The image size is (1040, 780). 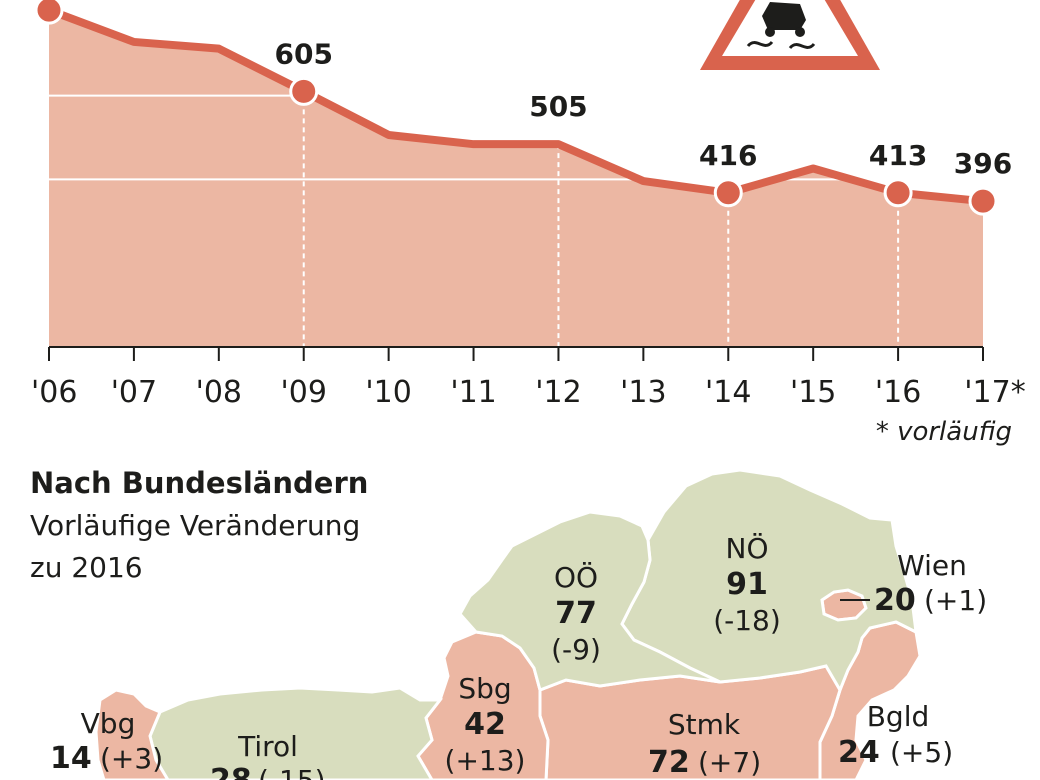 What do you see at coordinates (921, 752) in the screenshot?
I see `region-change: (+5)` at bounding box center [921, 752].